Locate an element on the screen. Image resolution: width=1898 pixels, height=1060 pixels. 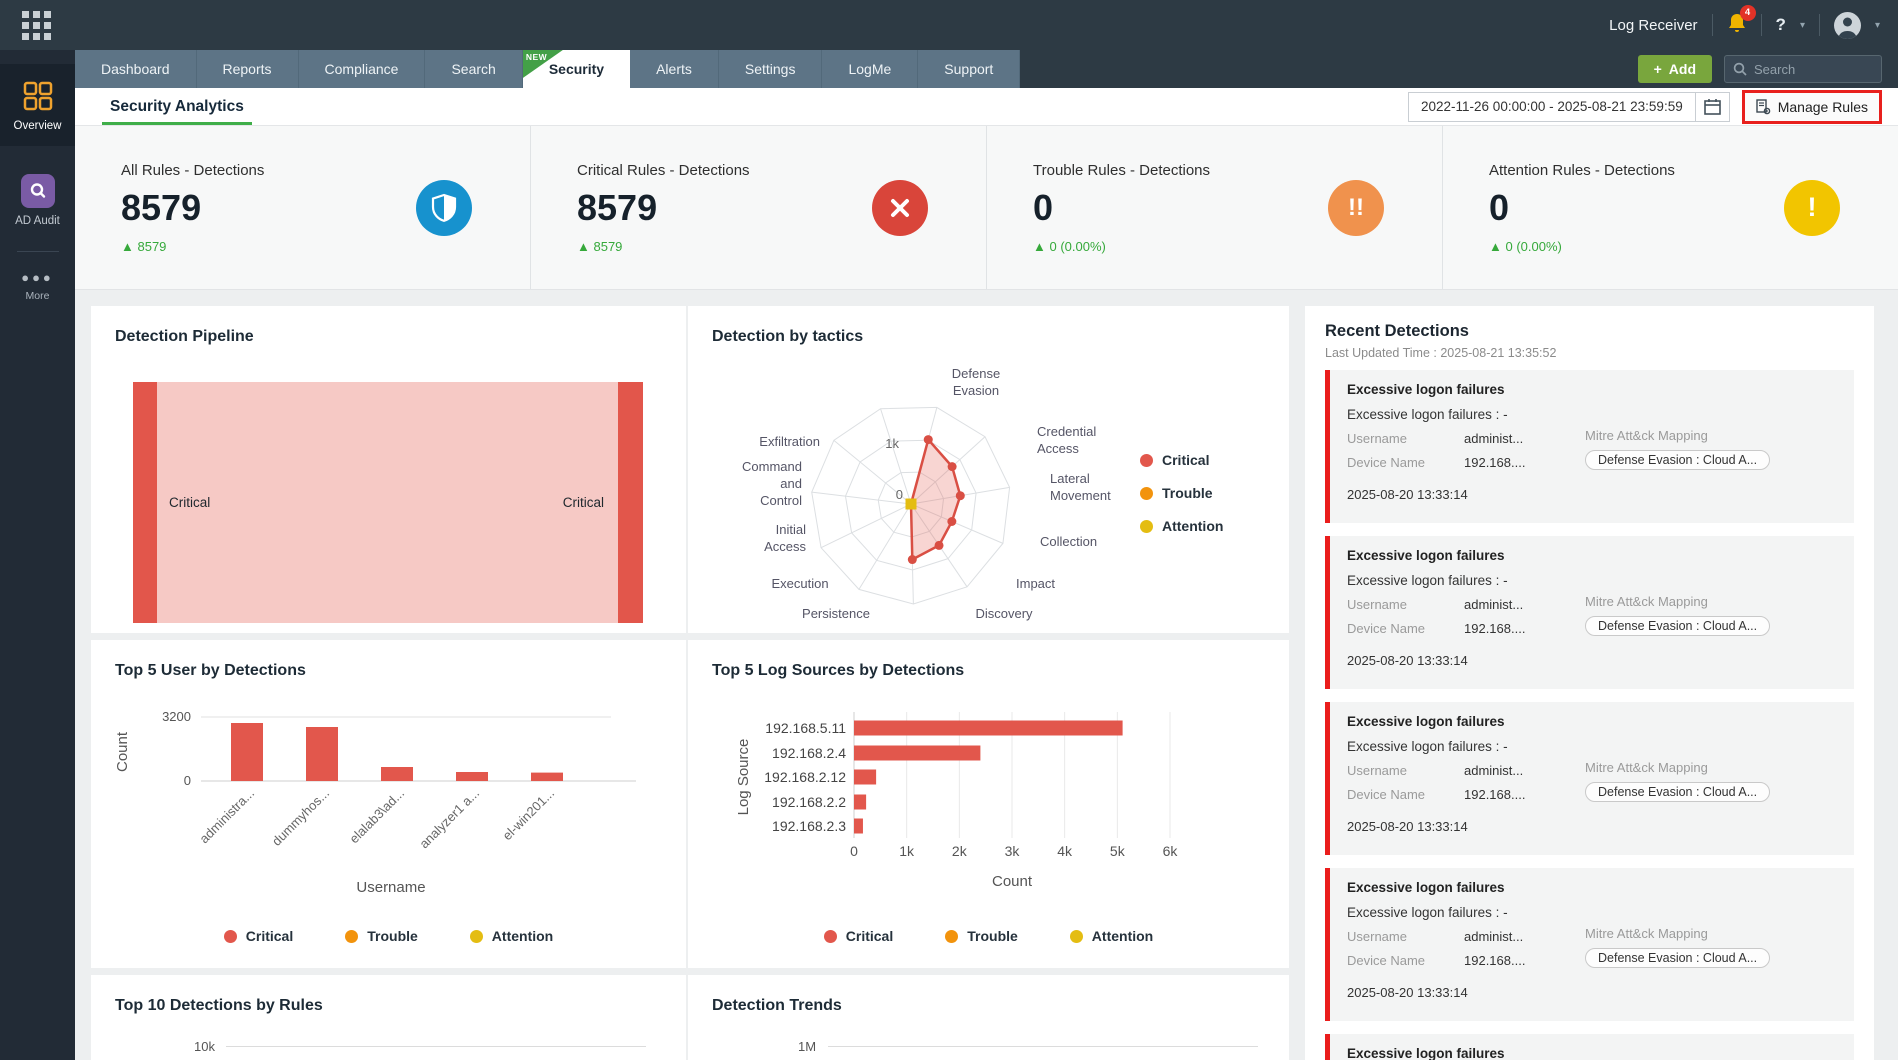
y-tick-label: 192.168.2.12 is located at coordinates (805, 777).